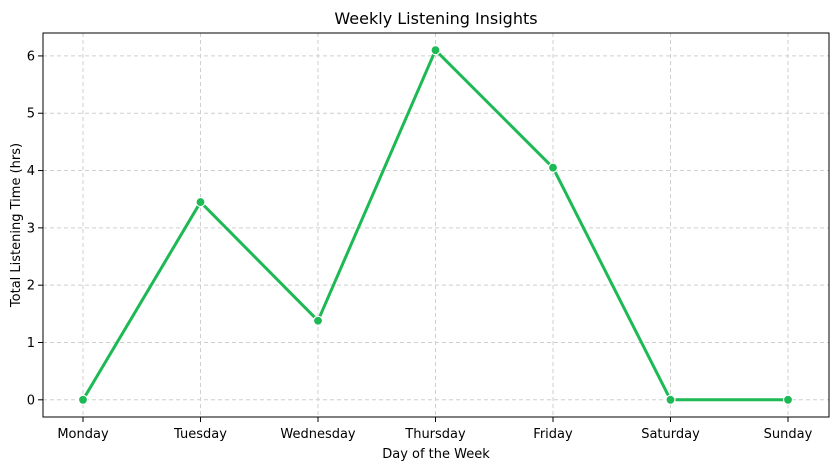 The image size is (833, 470). I want to click on y-axis-ticks: 0 1 2 3 4 5 6, so click(35, 228).